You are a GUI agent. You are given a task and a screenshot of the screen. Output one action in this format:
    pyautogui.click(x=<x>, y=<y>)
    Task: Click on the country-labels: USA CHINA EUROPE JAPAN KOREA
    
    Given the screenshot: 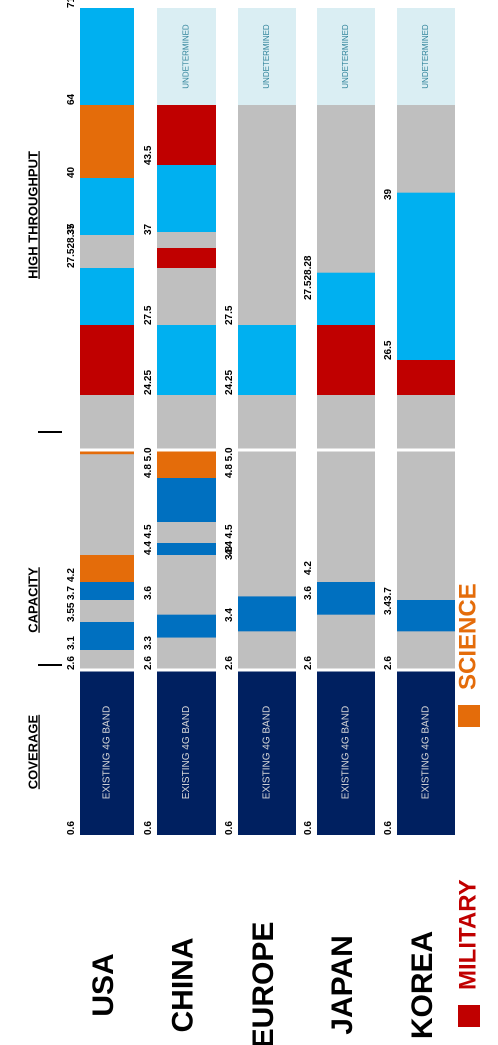 What is the action you would take?
    pyautogui.click(x=263, y=983)
    